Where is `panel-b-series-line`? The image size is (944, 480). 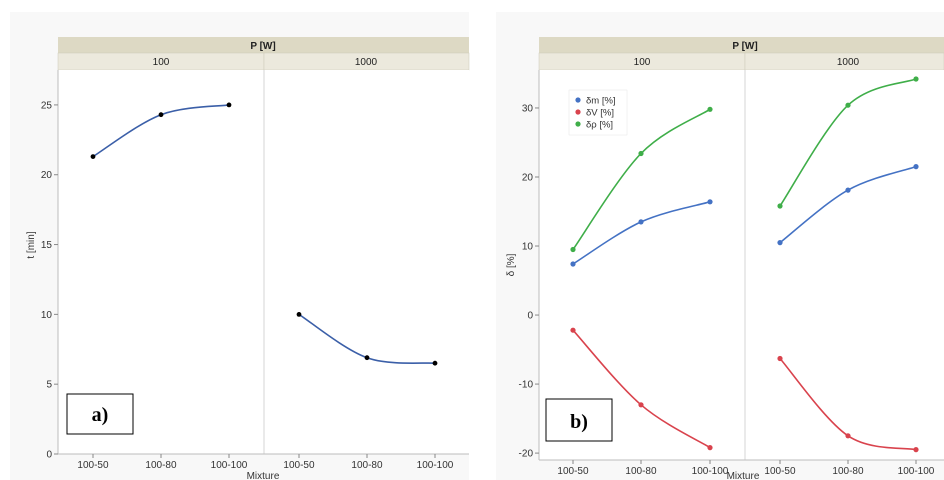
panel-b-series-line is located at coordinates (848, 142).